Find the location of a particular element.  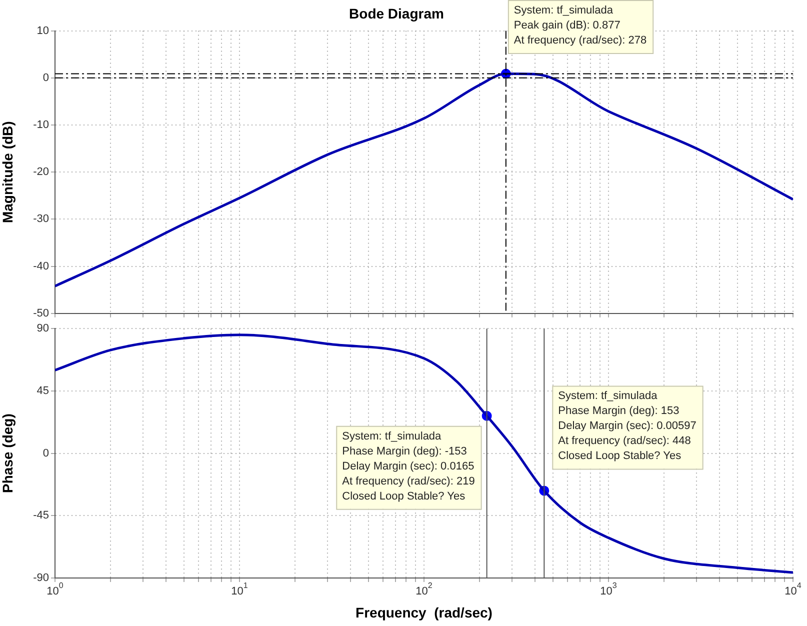

y-tick-label: -10 is located at coordinates (41, 125).